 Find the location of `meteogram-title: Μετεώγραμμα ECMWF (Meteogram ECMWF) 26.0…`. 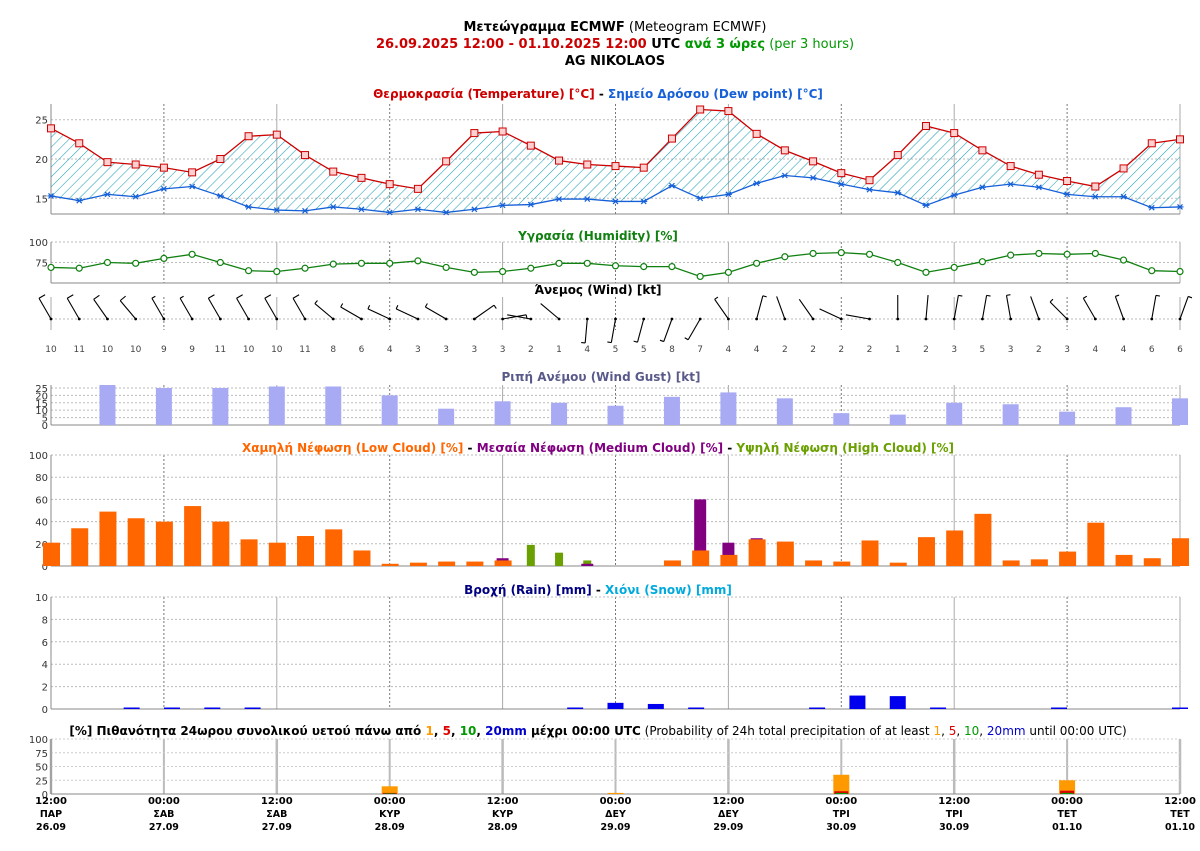

meteogram-title: Μετεώγραμμα ECMWF (Meteogram ECMWF) 26.0… is located at coordinates (615, 44).